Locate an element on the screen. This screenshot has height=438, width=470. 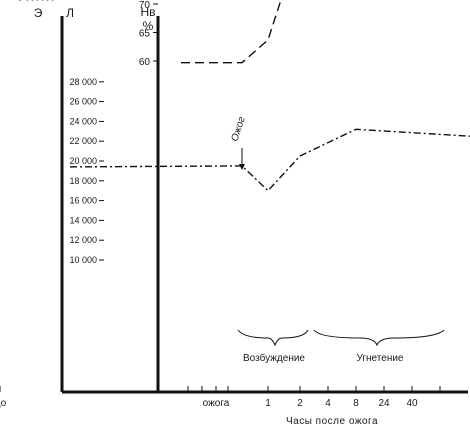
l-tick-label: 10 000 is located at coordinates (83, 260).